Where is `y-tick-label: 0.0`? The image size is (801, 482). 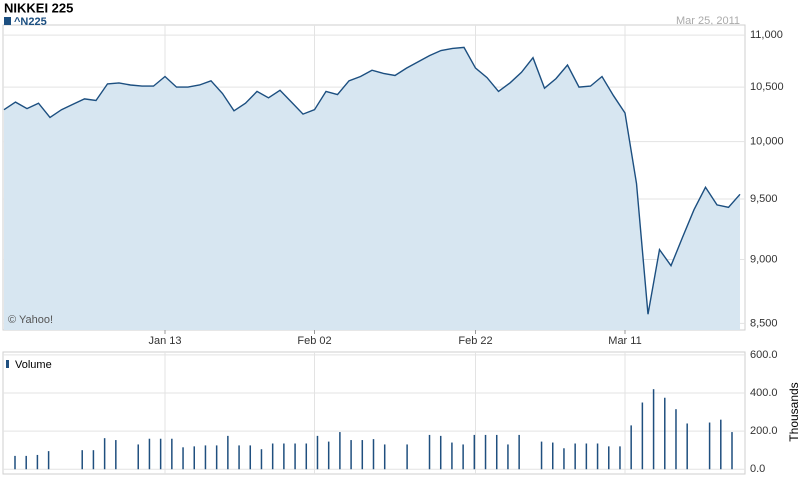
y-tick-label: 0.0 is located at coordinates (757, 469).